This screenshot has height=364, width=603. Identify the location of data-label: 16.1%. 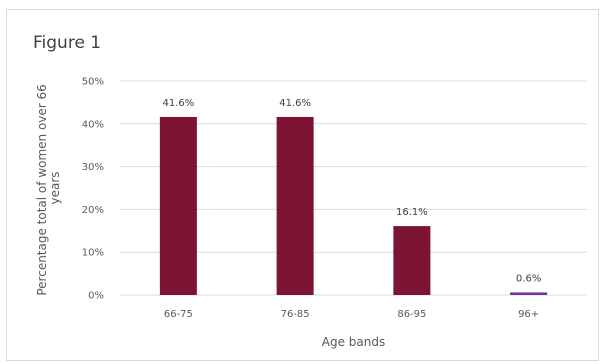
(412, 212).